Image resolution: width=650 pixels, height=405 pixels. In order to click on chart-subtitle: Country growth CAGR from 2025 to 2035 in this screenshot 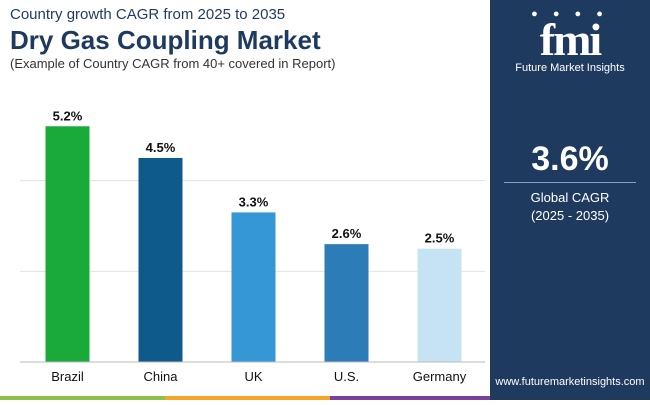, I will do `click(148, 14)`.